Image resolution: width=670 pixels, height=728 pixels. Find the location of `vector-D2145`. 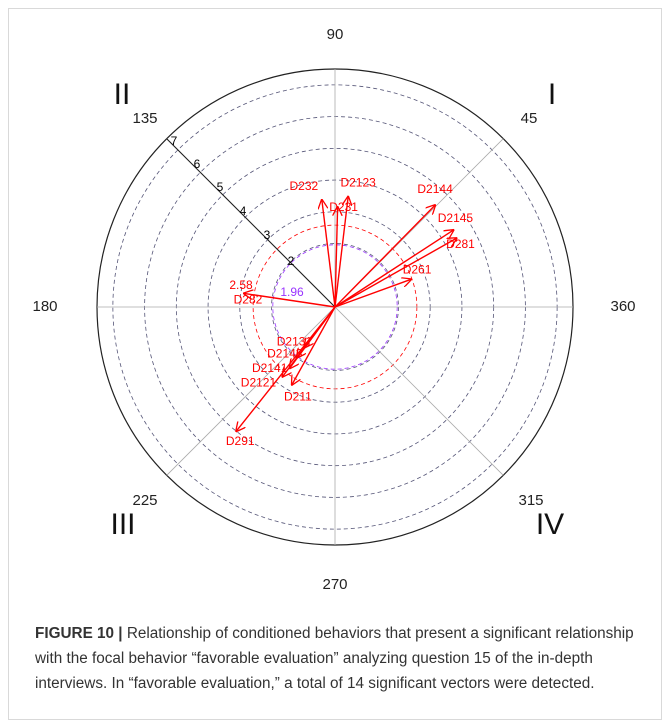

vector-D2145 is located at coordinates (394, 268).